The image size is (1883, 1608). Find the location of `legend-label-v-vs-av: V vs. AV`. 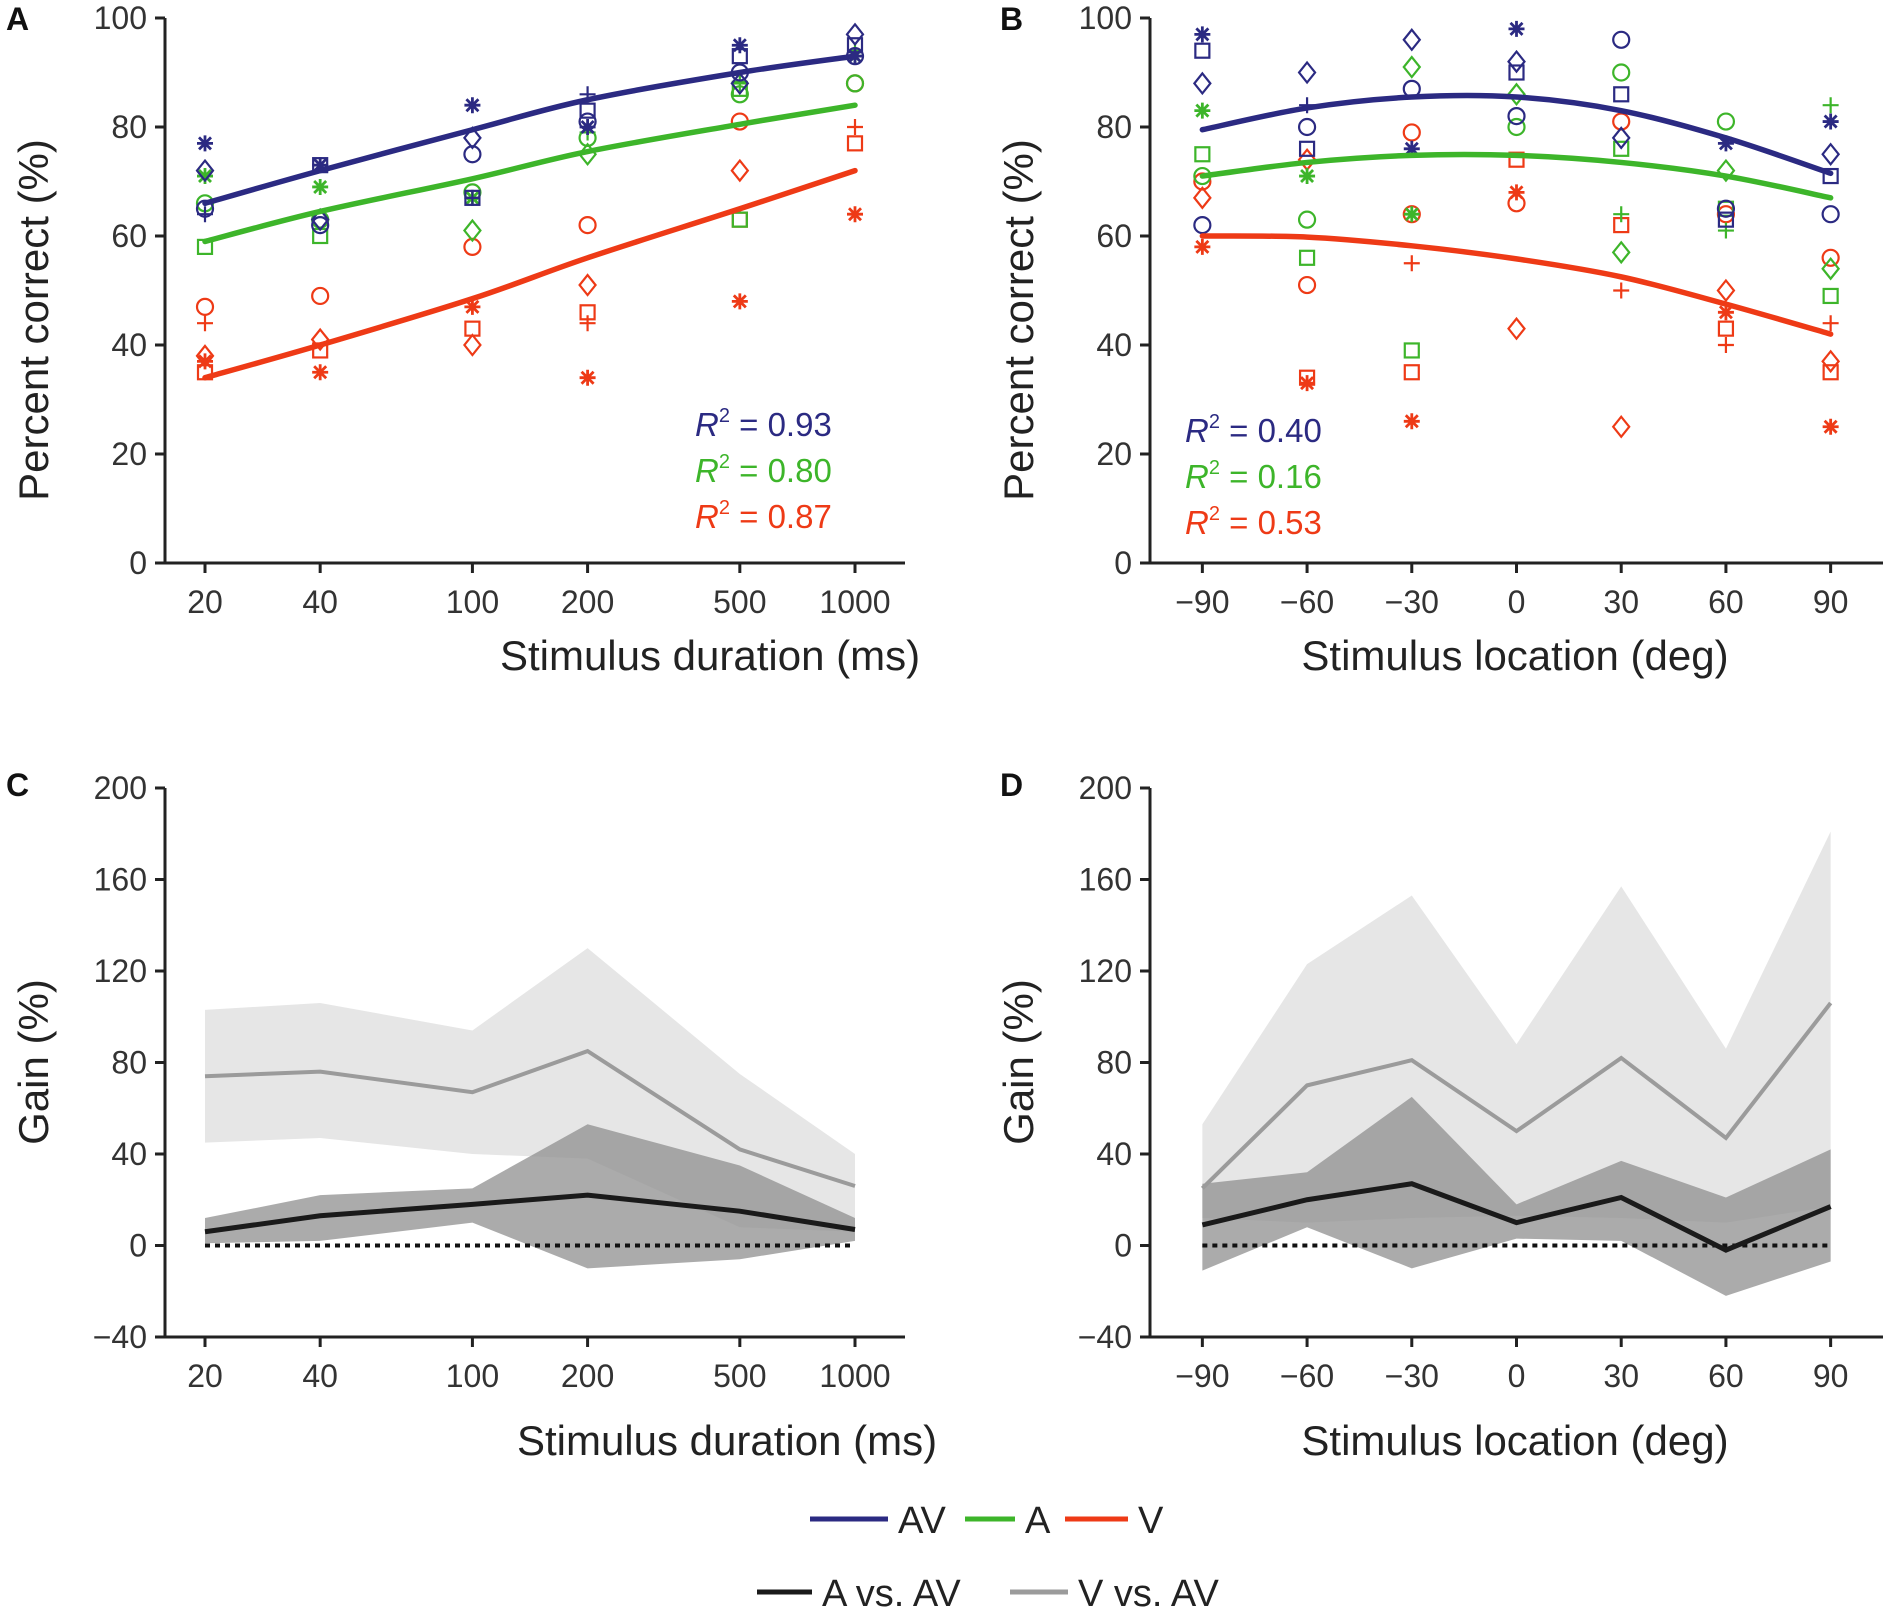

legend-label-v-vs-av: V vs. AV is located at coordinates (1148, 1590).